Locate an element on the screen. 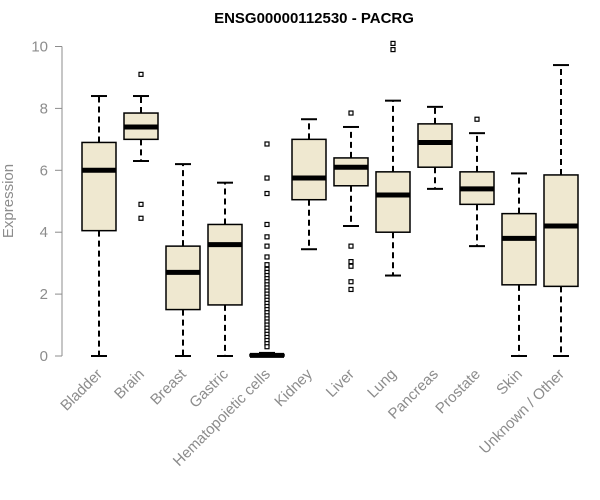  box-bladder is located at coordinates (99, 226).